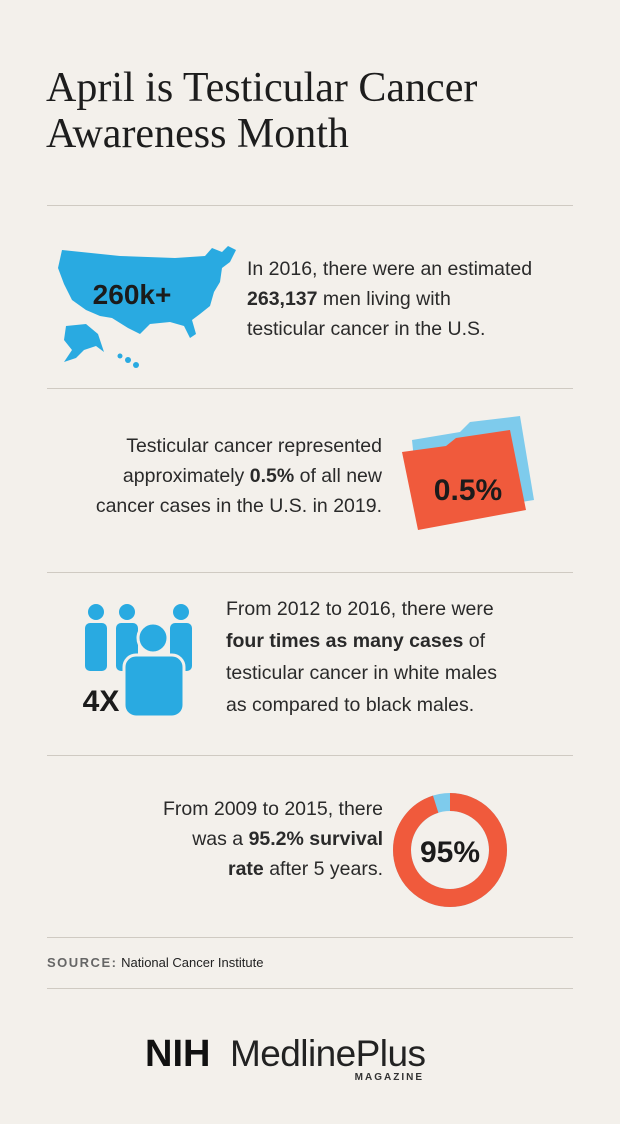  I want to click on text-line: 263,137 men living with, so click(349, 299).